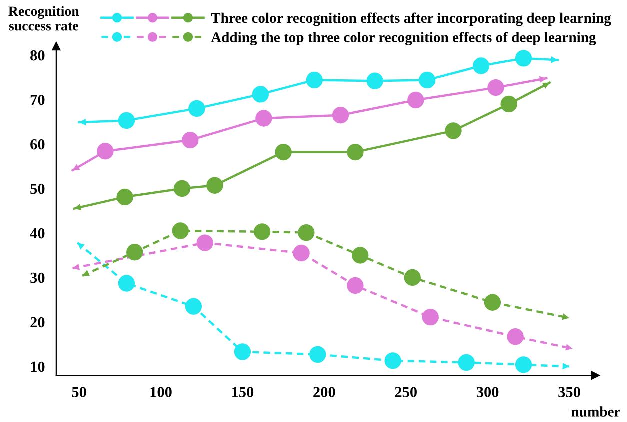  Describe the element at coordinates (411, 19) in the screenshot. I see `legend-label: Three color recognition effects after incorporating deep learning` at that location.